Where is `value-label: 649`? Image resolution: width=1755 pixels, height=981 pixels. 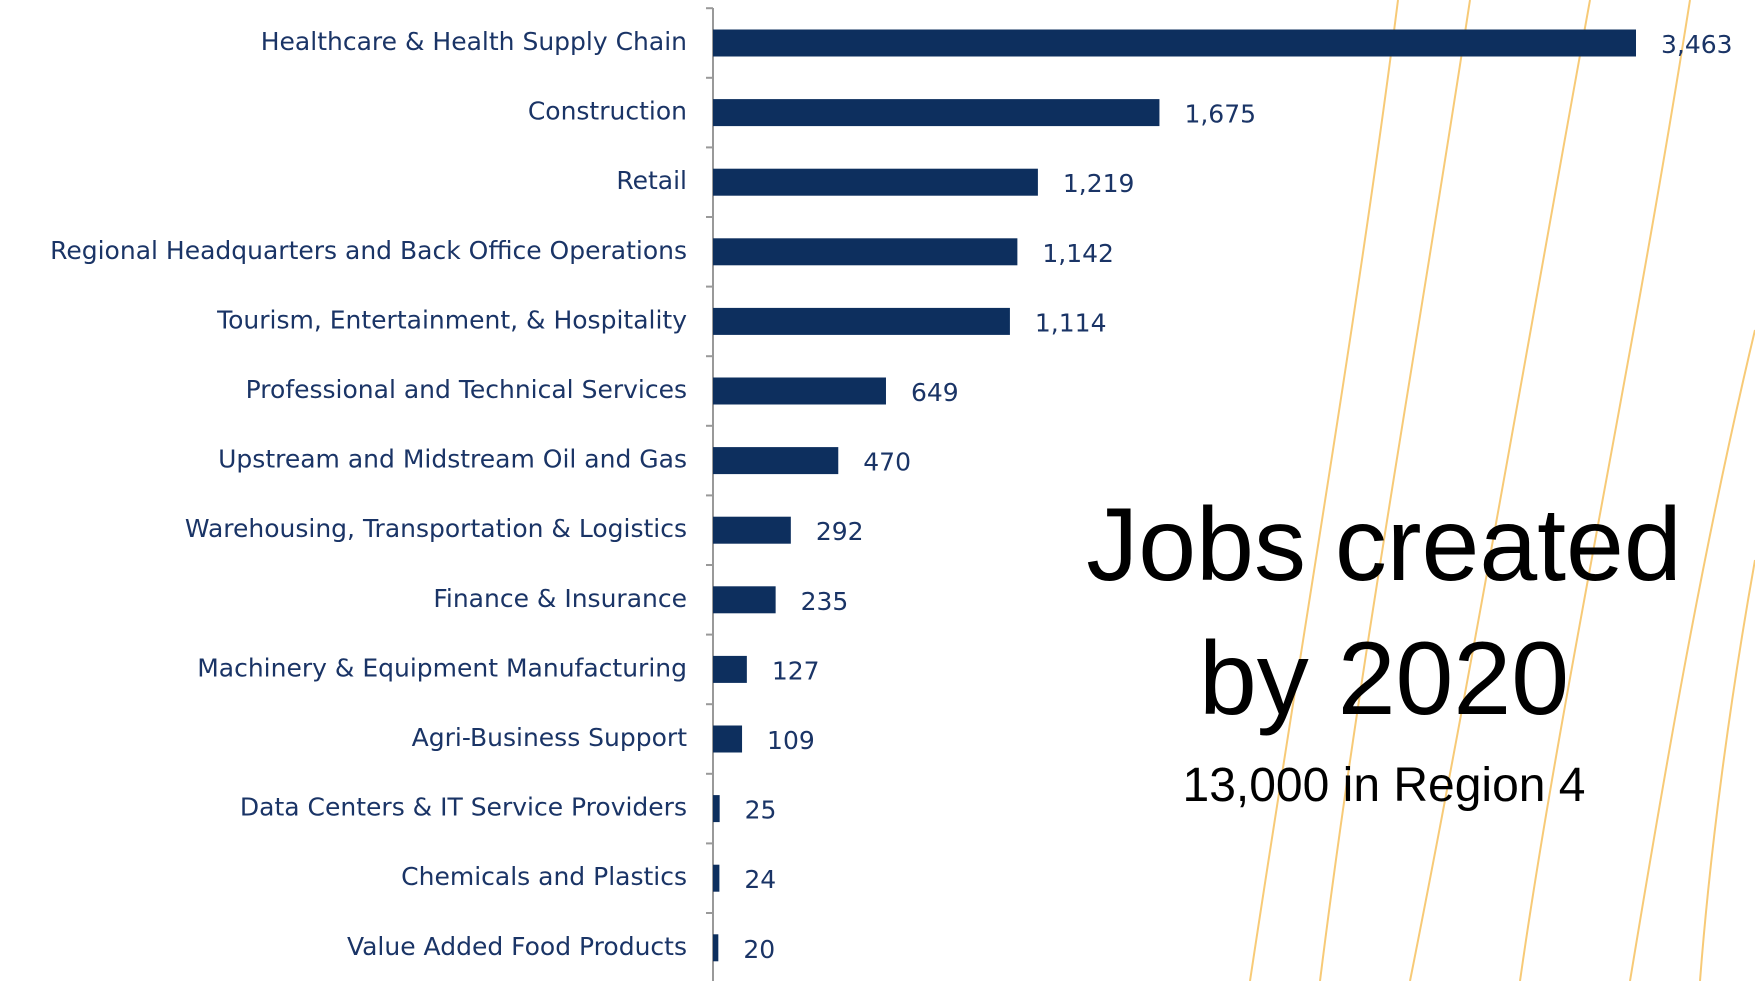
value-label: 649 is located at coordinates (935, 392).